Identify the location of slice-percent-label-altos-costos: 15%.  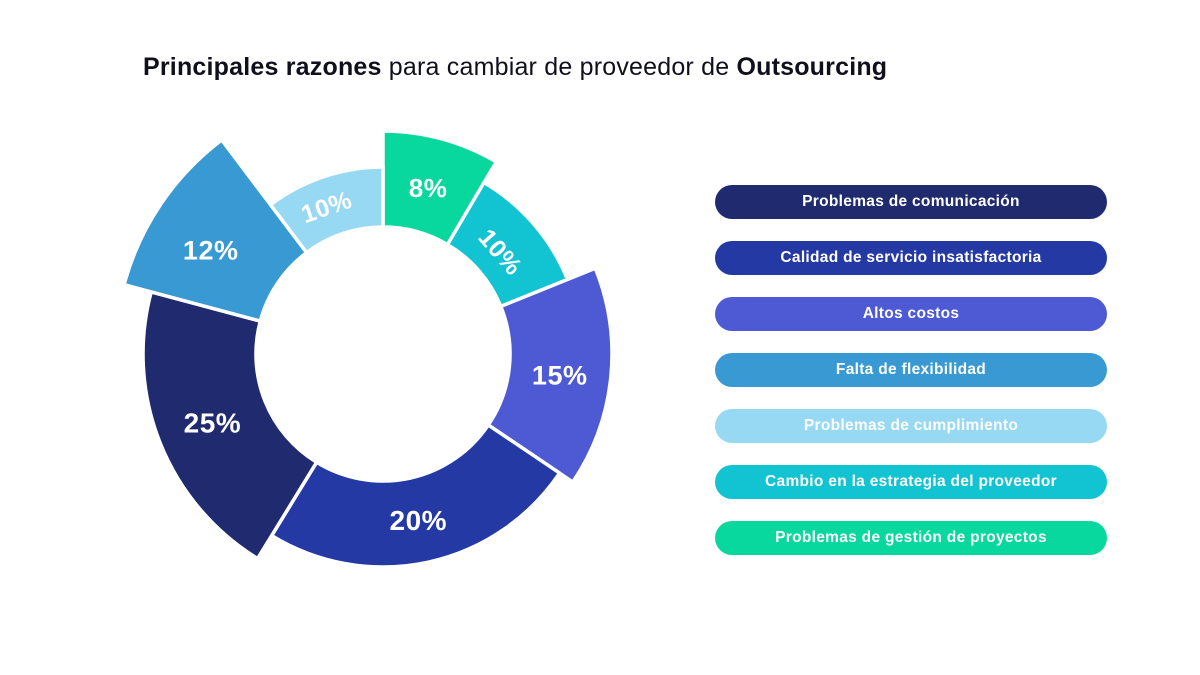
(560, 376).